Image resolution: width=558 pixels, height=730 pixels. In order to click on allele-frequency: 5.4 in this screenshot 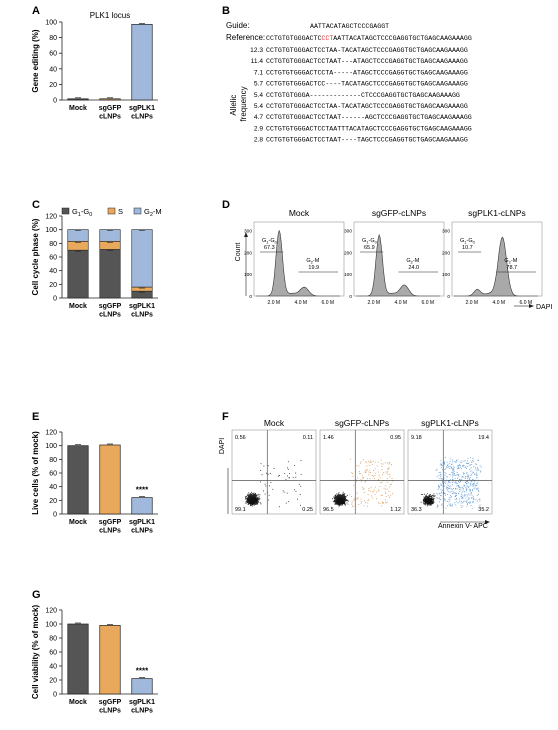, I will do `click(258, 95)`.